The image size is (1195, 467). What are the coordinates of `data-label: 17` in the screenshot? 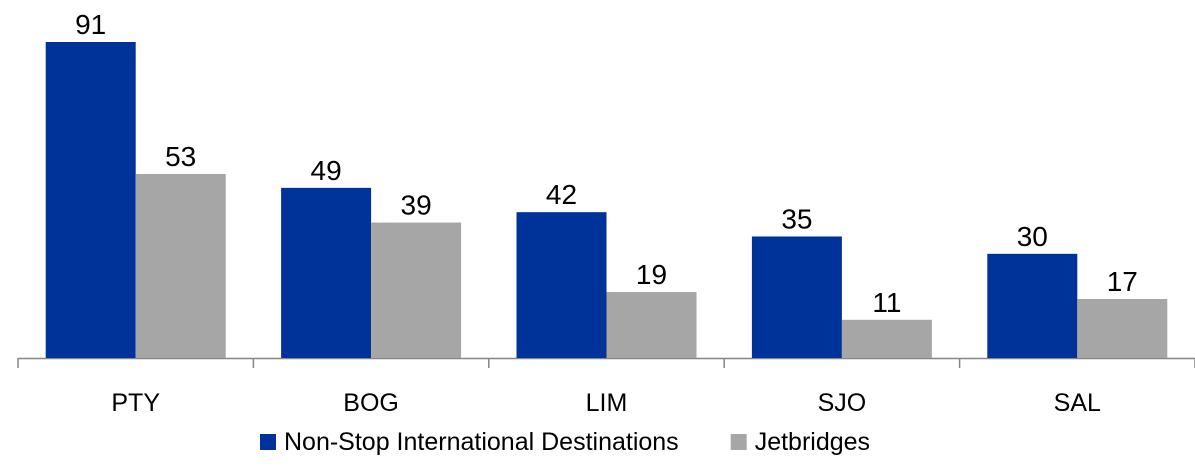 It's located at (1122, 281).